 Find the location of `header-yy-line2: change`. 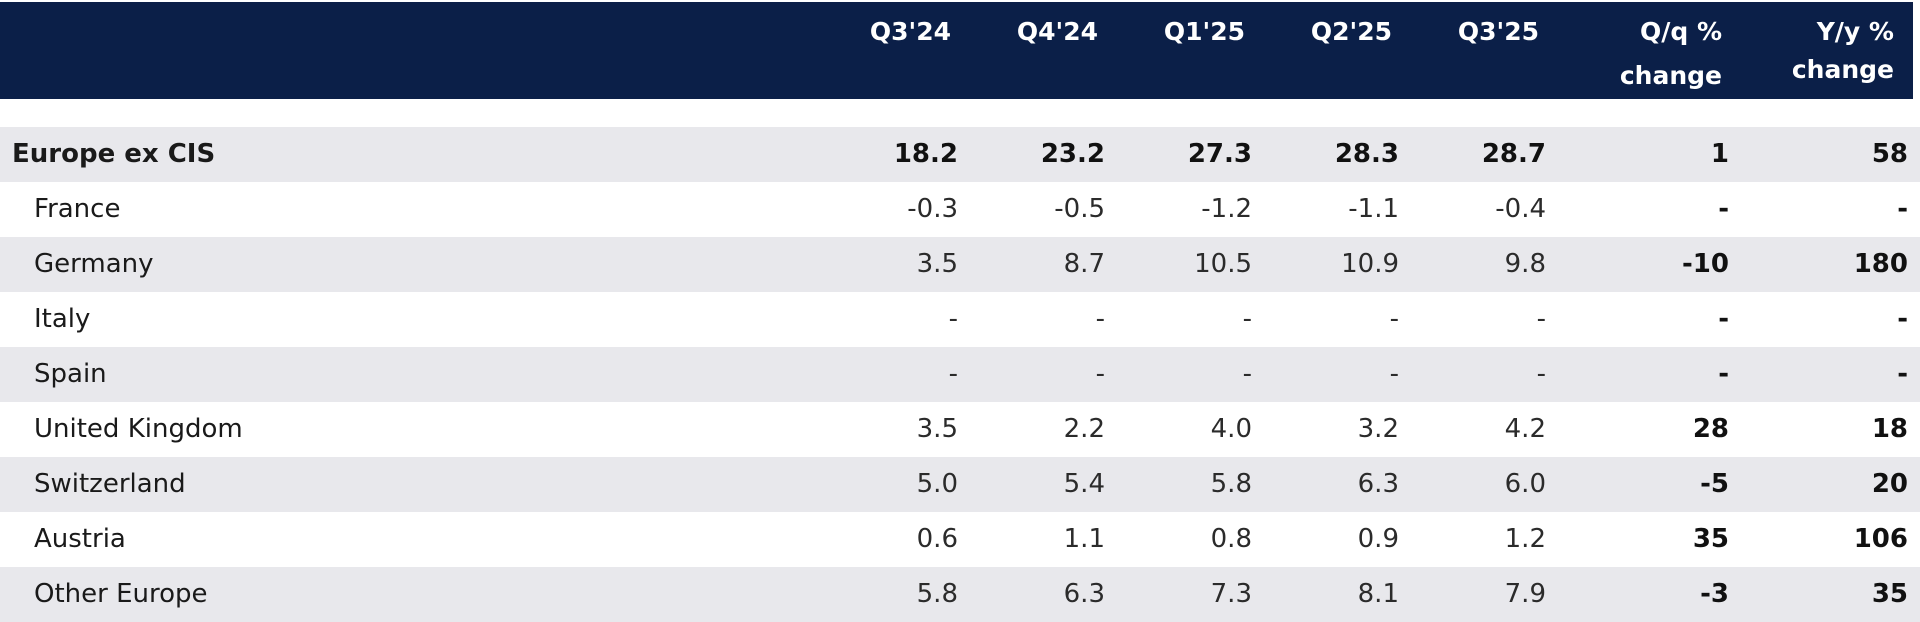

header-yy-line2: change is located at coordinates (1842, 69).